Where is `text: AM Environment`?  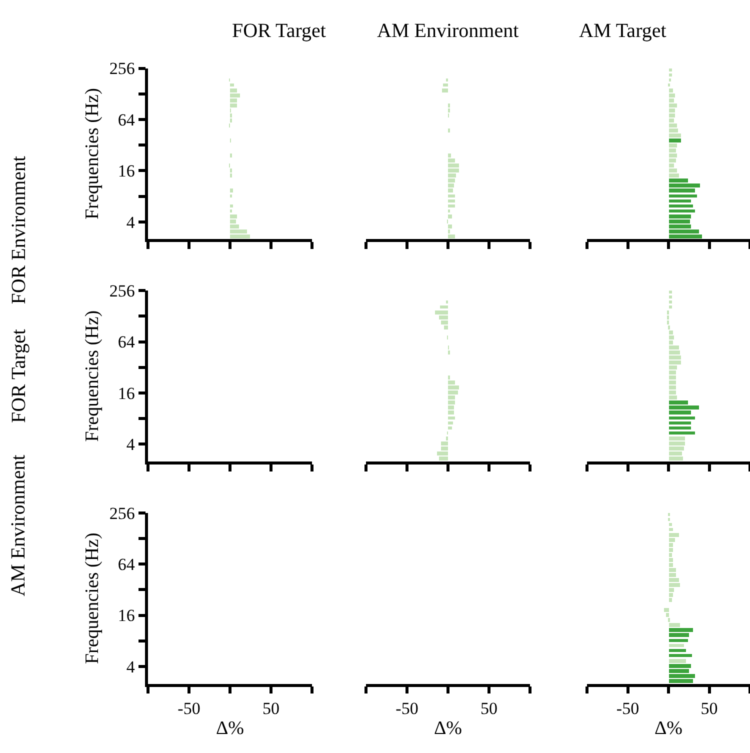 text: AM Environment is located at coordinates (19, 525).